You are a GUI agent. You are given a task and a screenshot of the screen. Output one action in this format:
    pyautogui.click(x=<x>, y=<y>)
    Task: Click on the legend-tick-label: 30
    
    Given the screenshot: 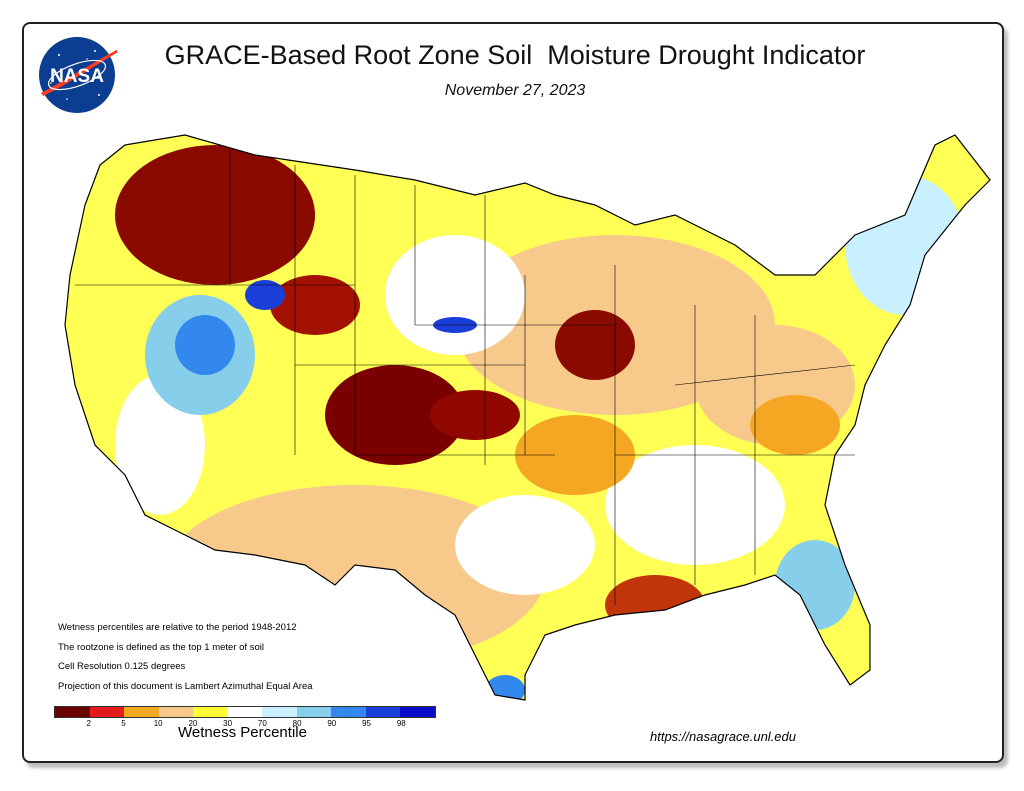 What is the action you would take?
    pyautogui.click(x=228, y=723)
    